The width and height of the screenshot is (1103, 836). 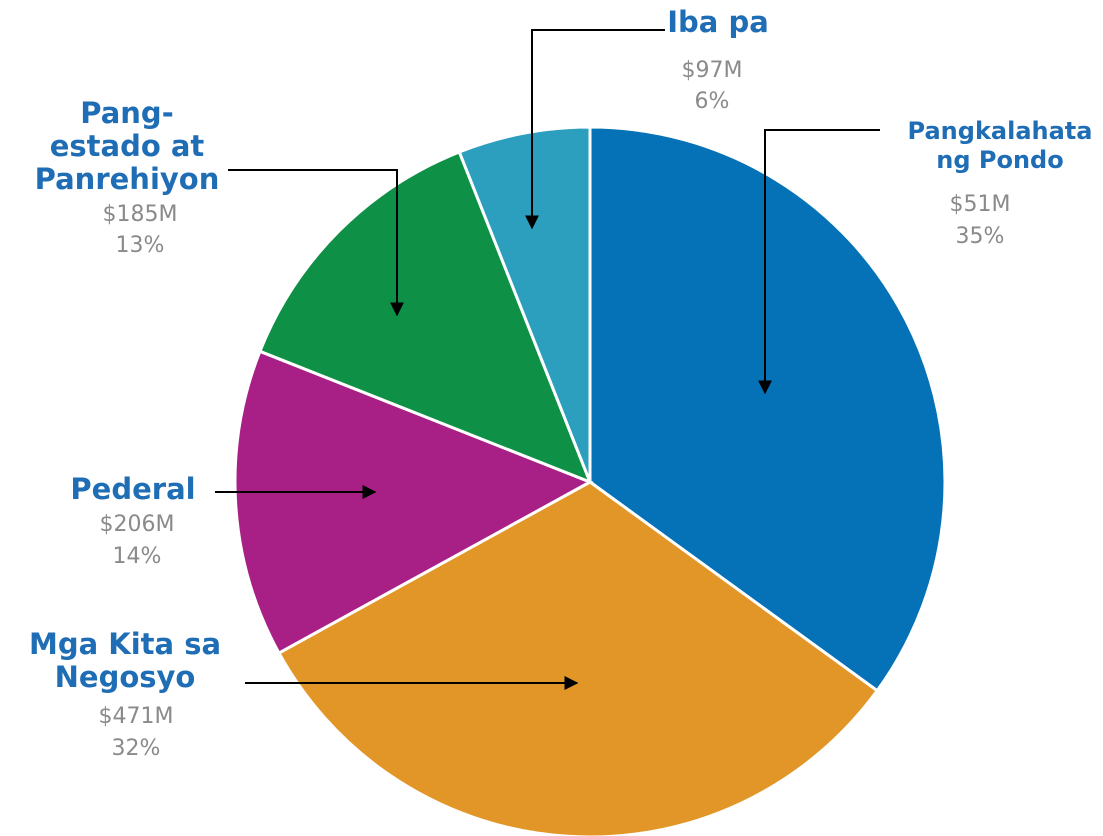 What do you see at coordinates (712, 70) in the screenshot?
I see `amount-label: $97M` at bounding box center [712, 70].